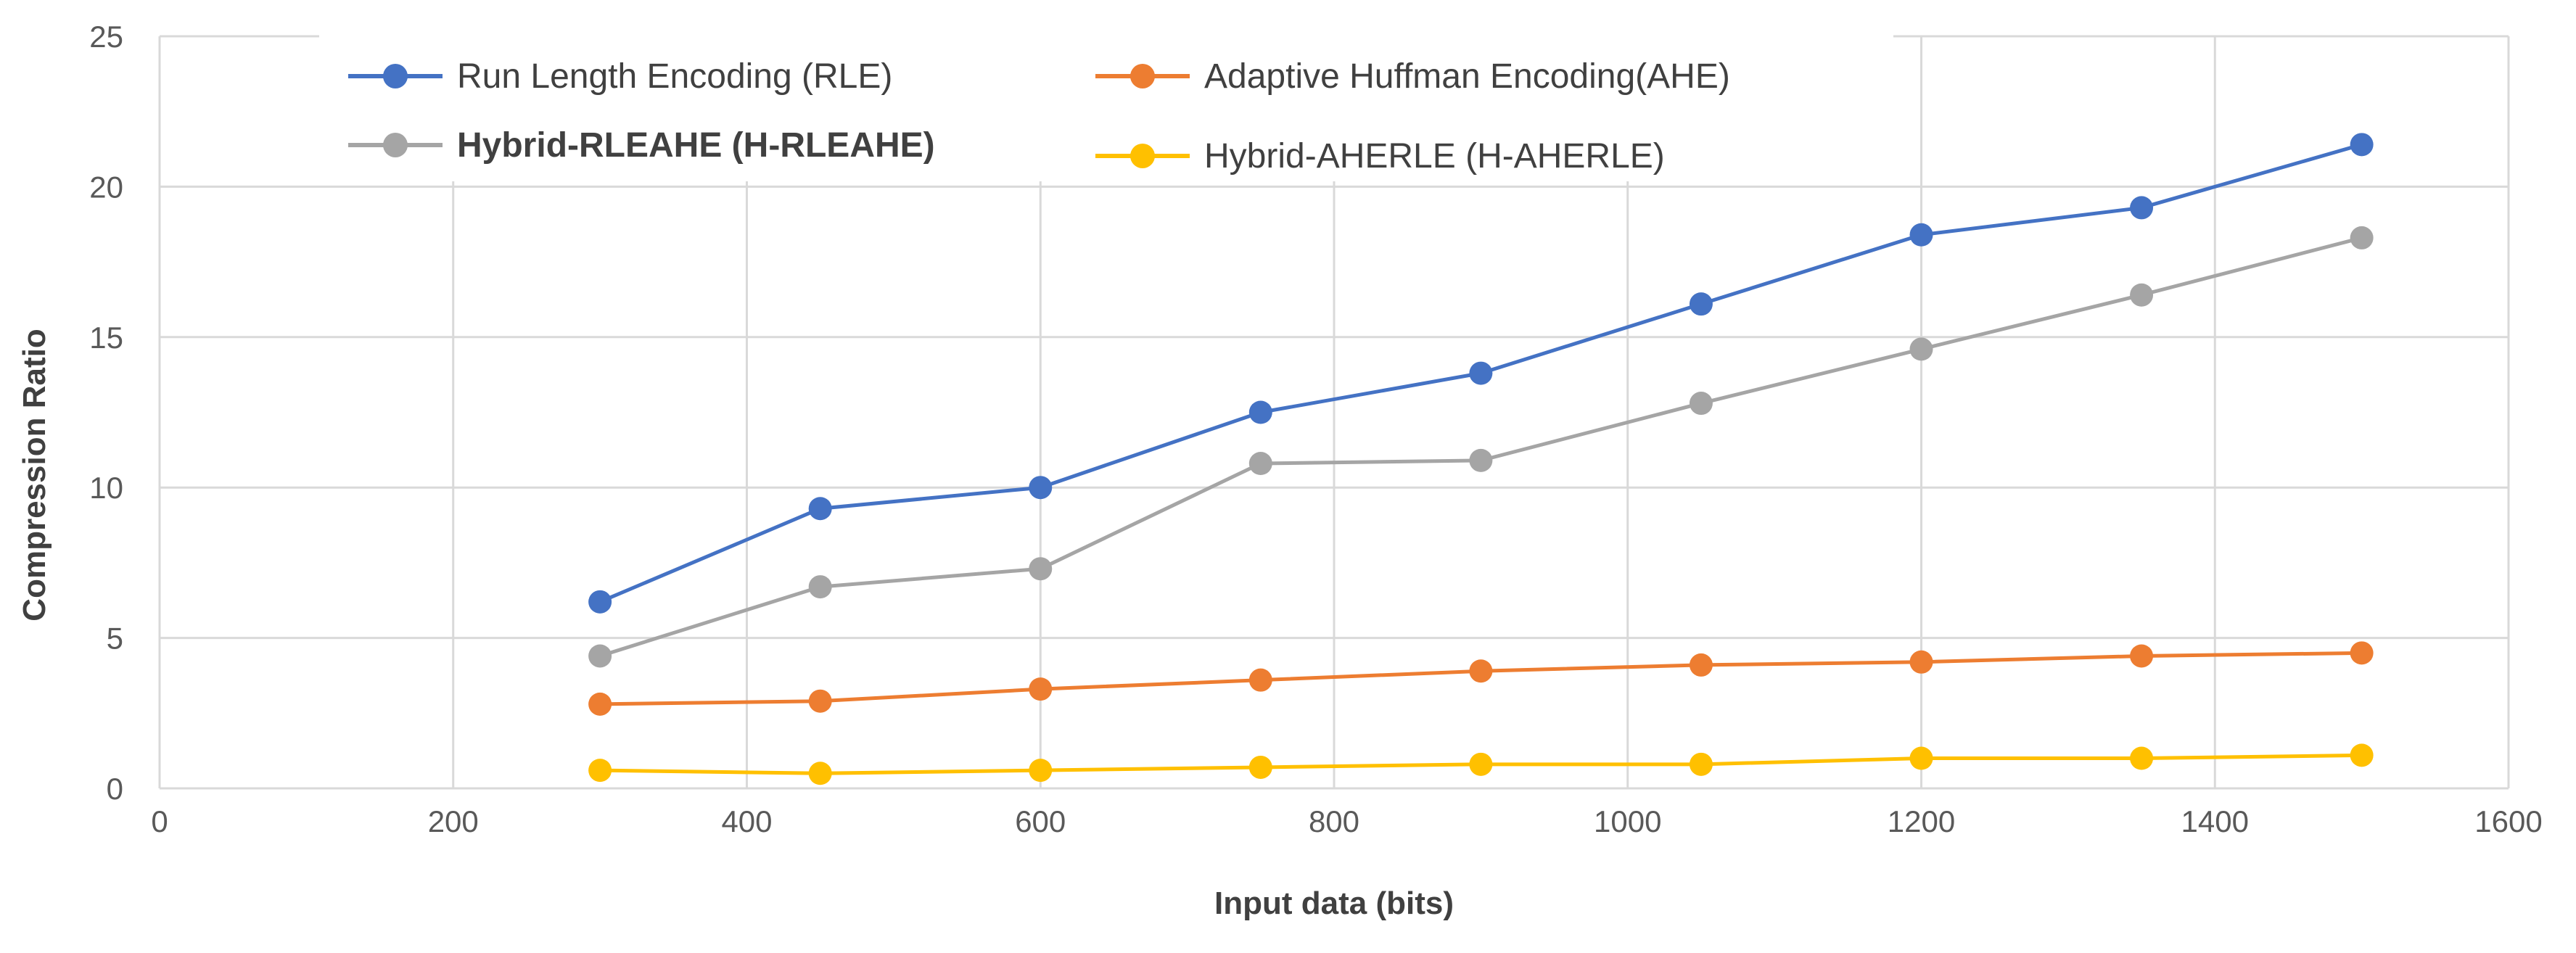  What do you see at coordinates (1040, 821) in the screenshot?
I see `x-tick-label: 600` at bounding box center [1040, 821].